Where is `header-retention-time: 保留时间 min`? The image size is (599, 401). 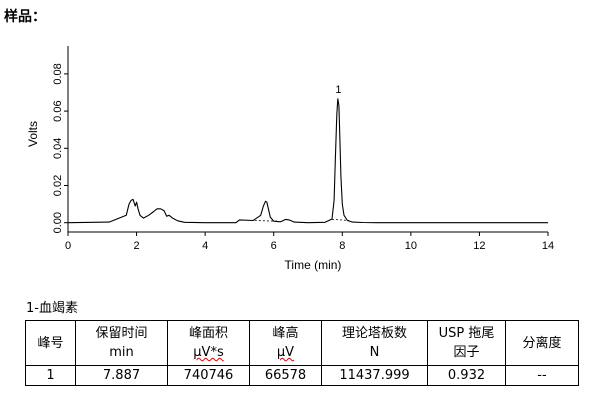 header-retention-time: 保留时间 min is located at coordinates (121, 343).